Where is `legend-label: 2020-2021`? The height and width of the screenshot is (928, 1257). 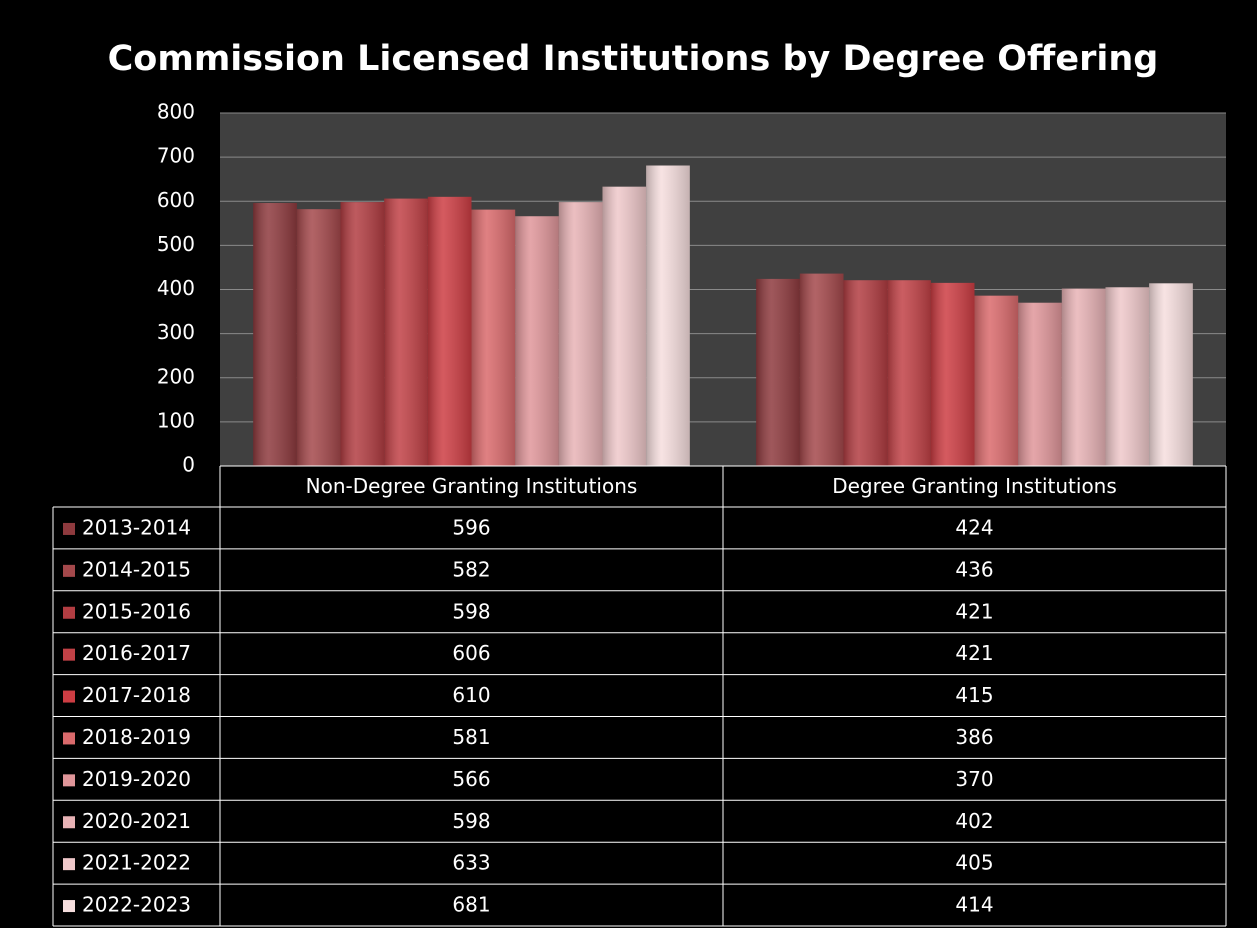
legend-label: 2020-2021 is located at coordinates (136, 821).